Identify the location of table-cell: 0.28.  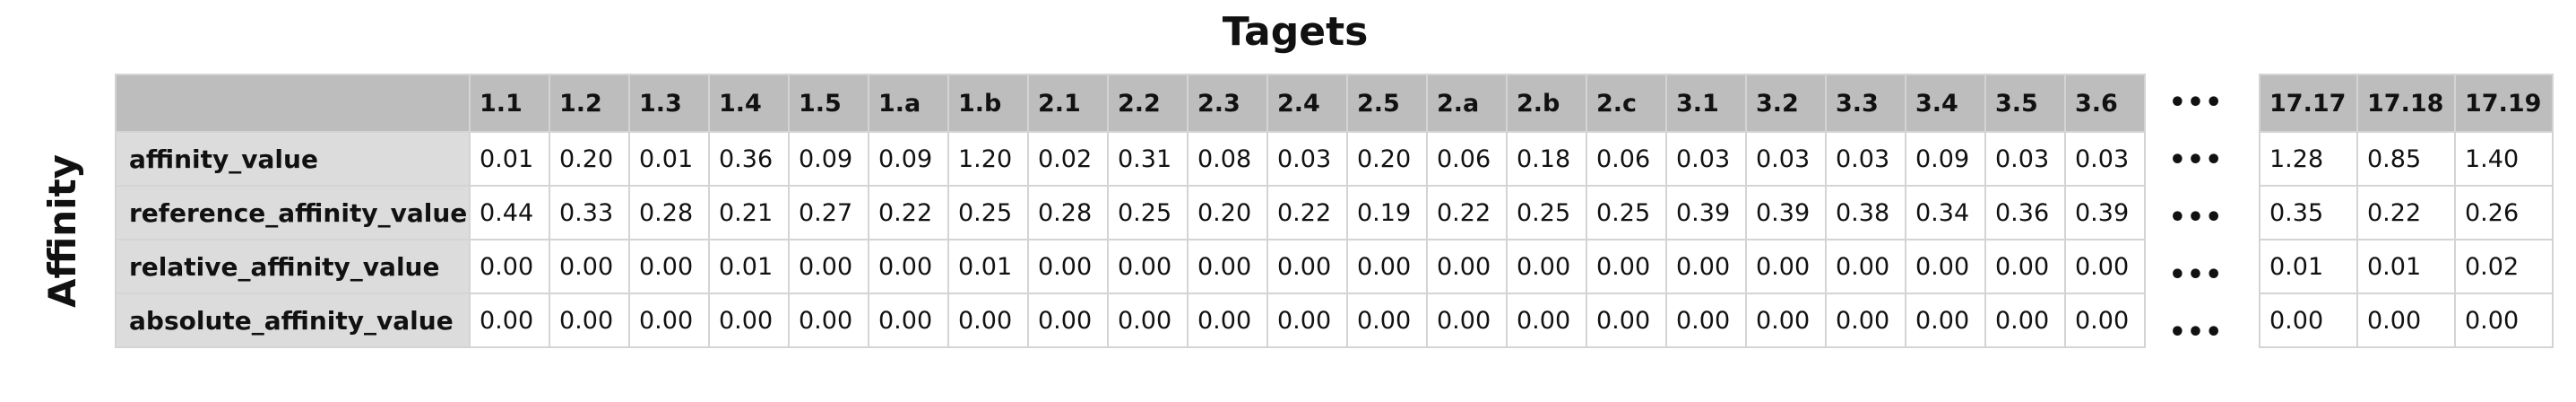
(669, 213).